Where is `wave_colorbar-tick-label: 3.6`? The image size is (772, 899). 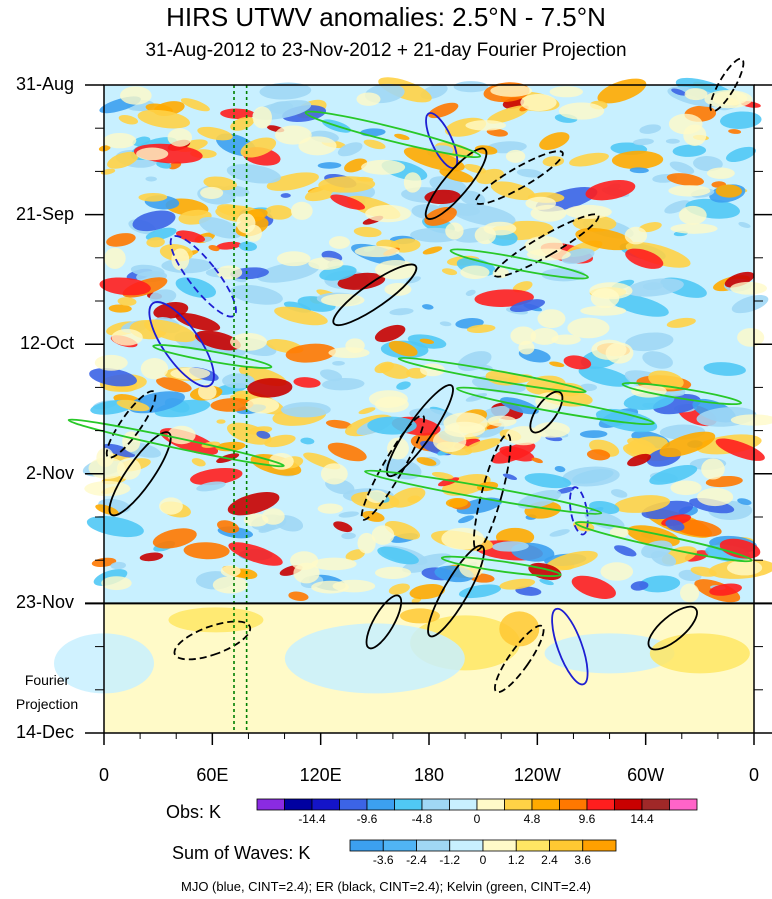 wave_colorbar-tick-label: 3.6 is located at coordinates (583, 860).